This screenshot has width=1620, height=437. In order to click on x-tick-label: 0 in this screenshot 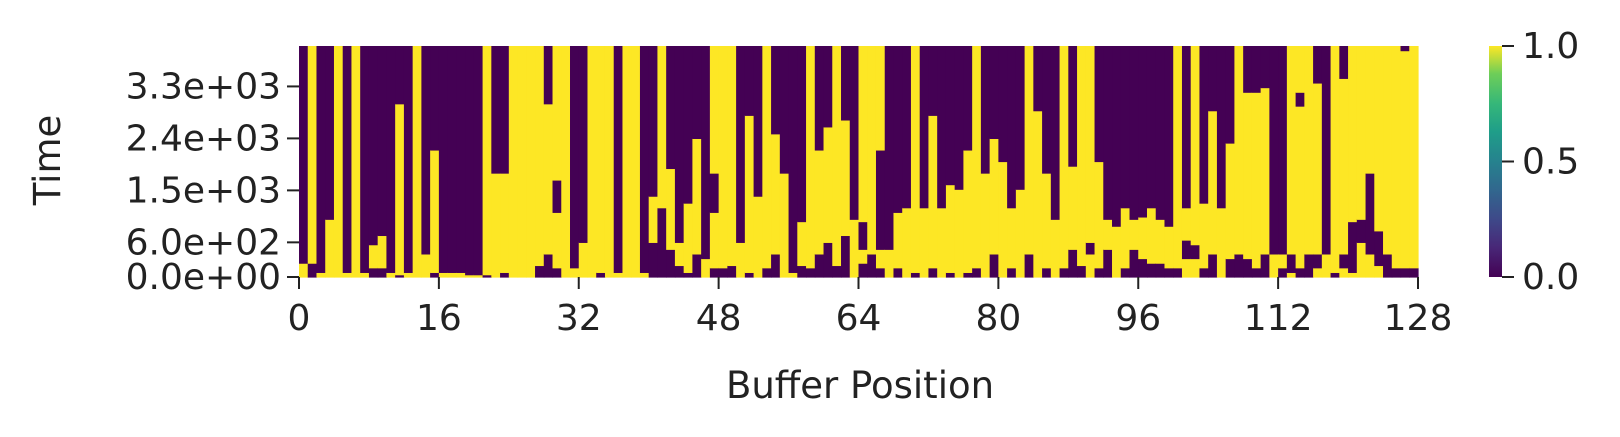, I will do `click(299, 318)`.